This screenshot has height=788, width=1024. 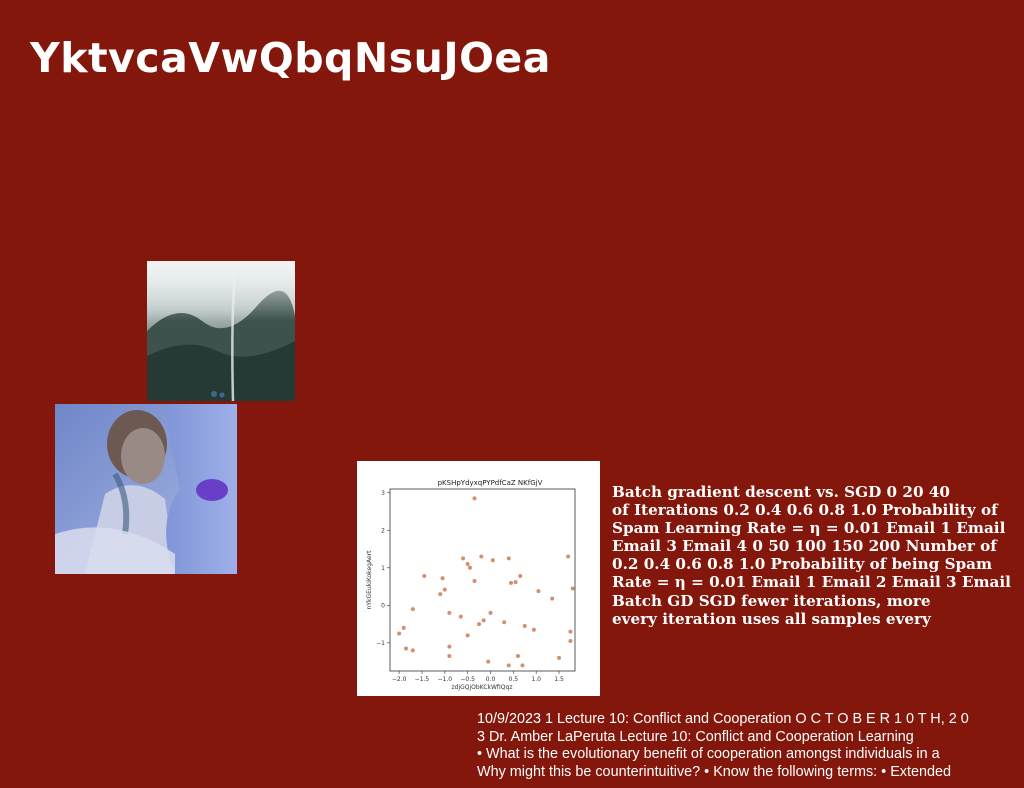 What do you see at coordinates (383, 493) in the screenshot?
I see `y-tick-label: 3` at bounding box center [383, 493].